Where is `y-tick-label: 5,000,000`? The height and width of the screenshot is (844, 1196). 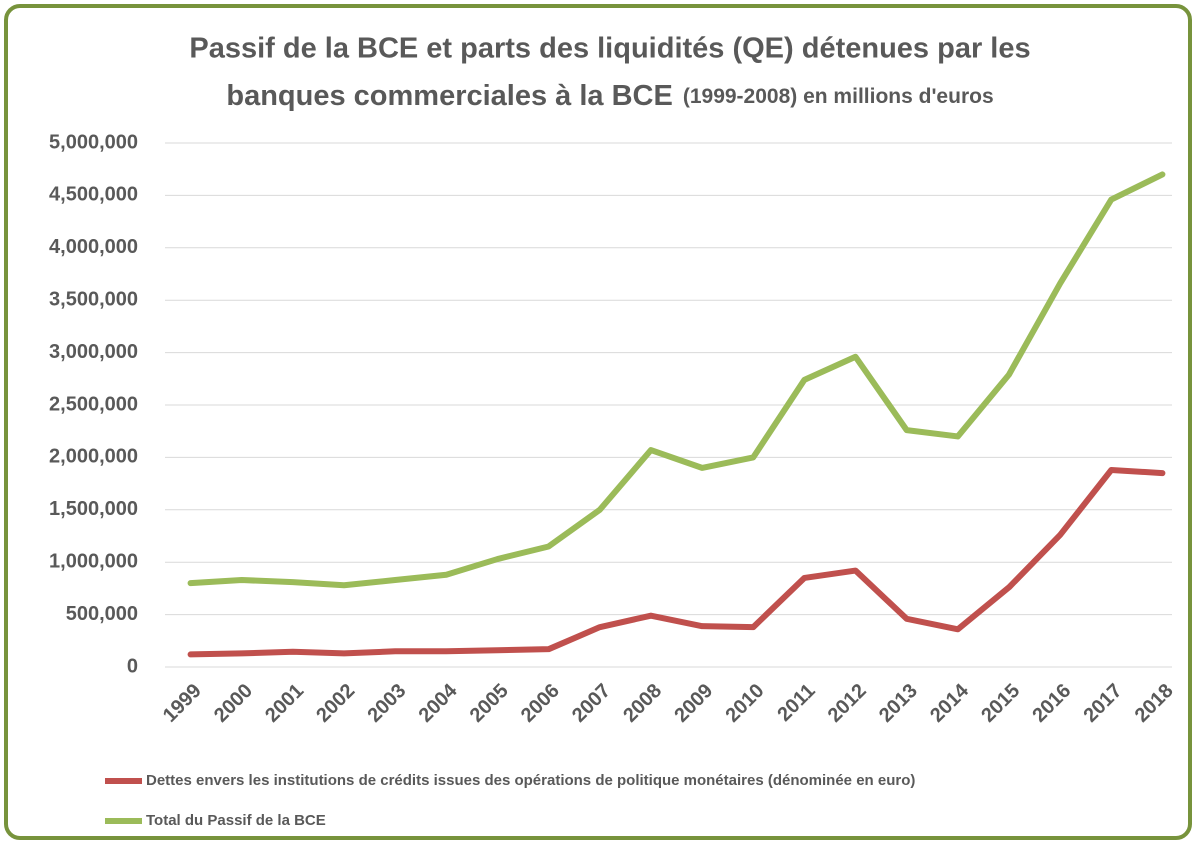 y-tick-label: 5,000,000 is located at coordinates (93, 142).